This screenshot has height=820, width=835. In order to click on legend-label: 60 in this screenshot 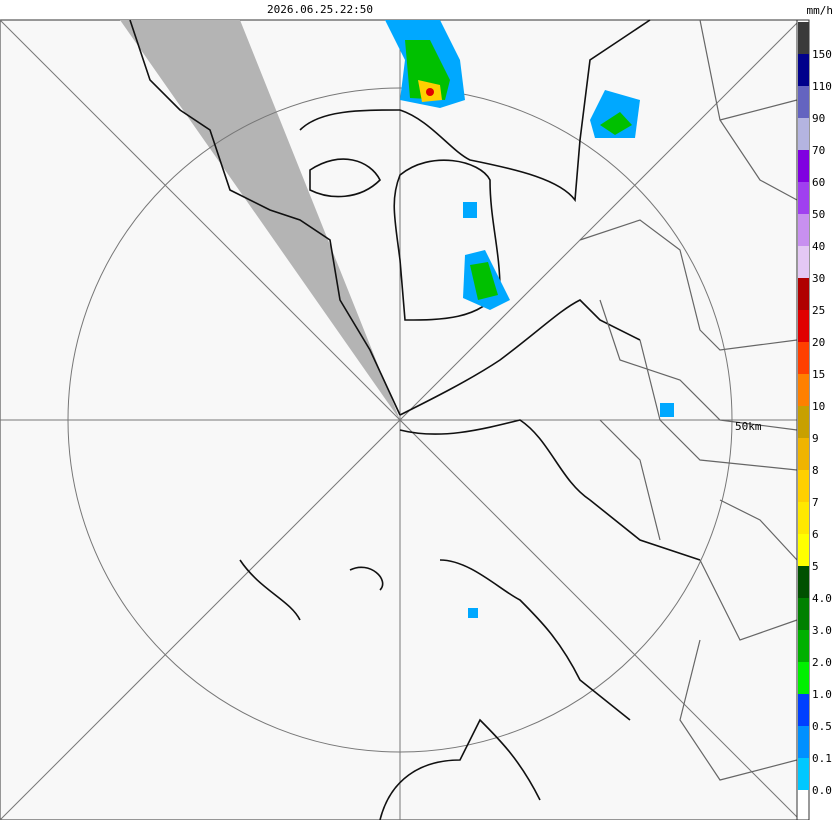, I will do `click(818, 182)`.